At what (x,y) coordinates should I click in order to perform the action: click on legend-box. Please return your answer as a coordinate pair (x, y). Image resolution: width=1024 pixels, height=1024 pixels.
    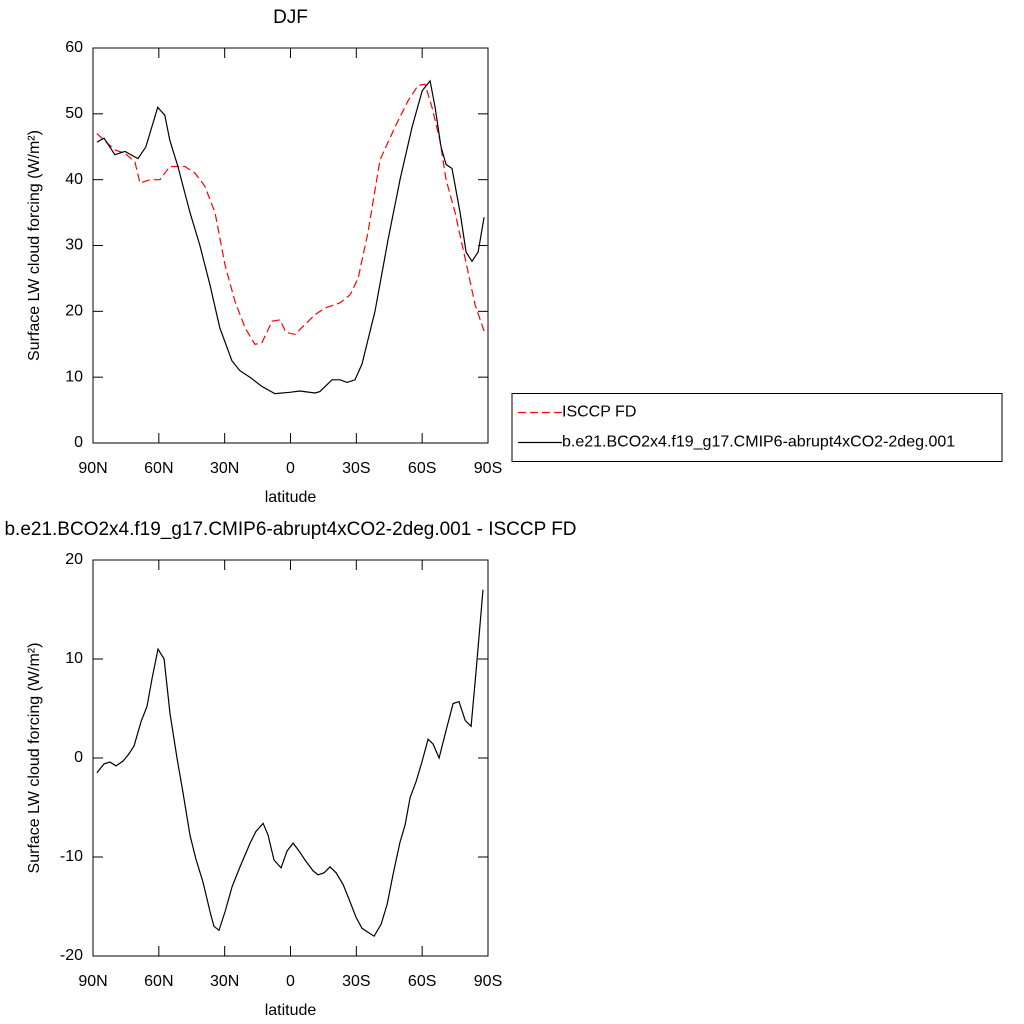
    Looking at the image, I should click on (757, 427).